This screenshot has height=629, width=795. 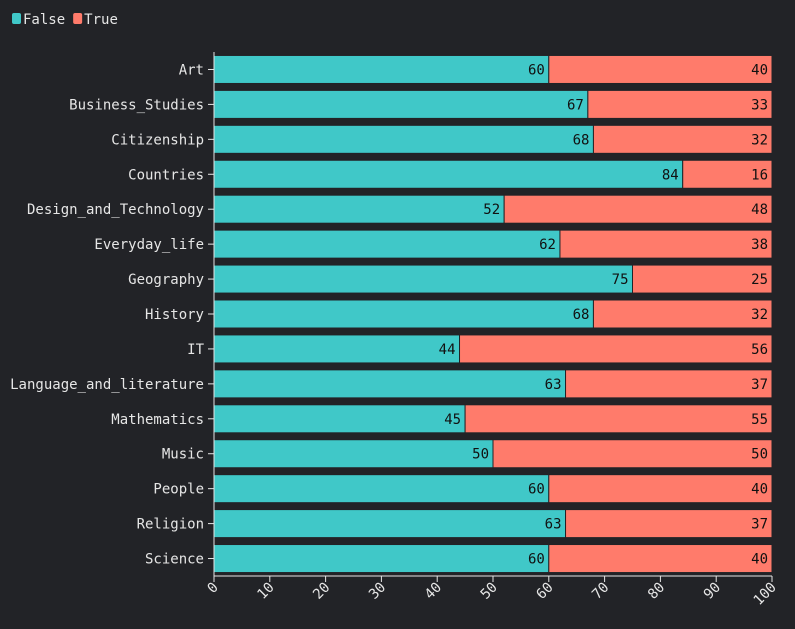 I want to click on bar-true-business_studies, so click(x=680, y=104).